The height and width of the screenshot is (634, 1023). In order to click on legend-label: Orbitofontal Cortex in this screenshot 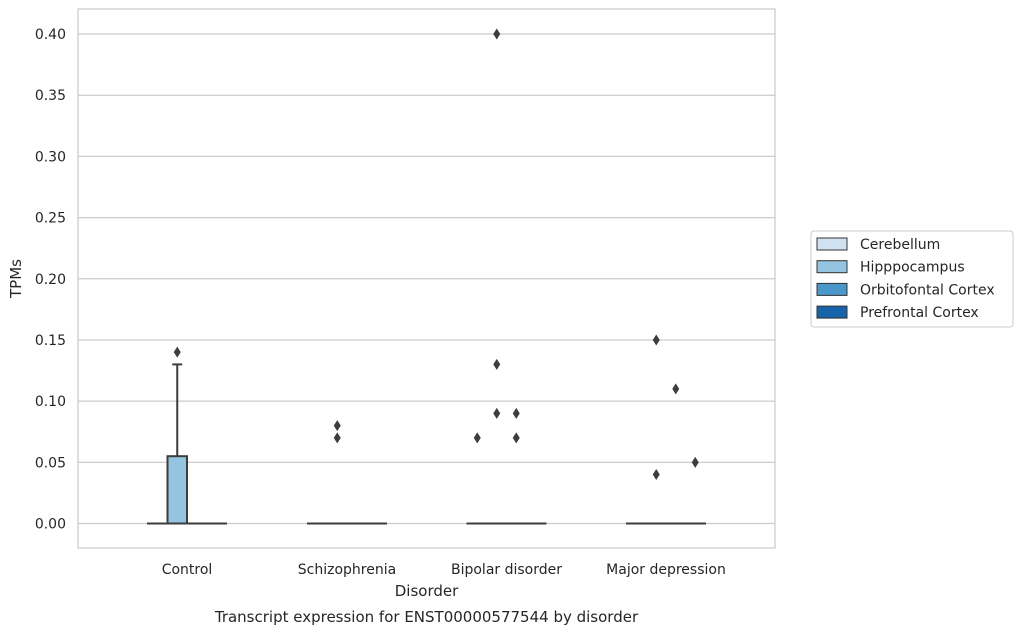, I will do `click(927, 290)`.